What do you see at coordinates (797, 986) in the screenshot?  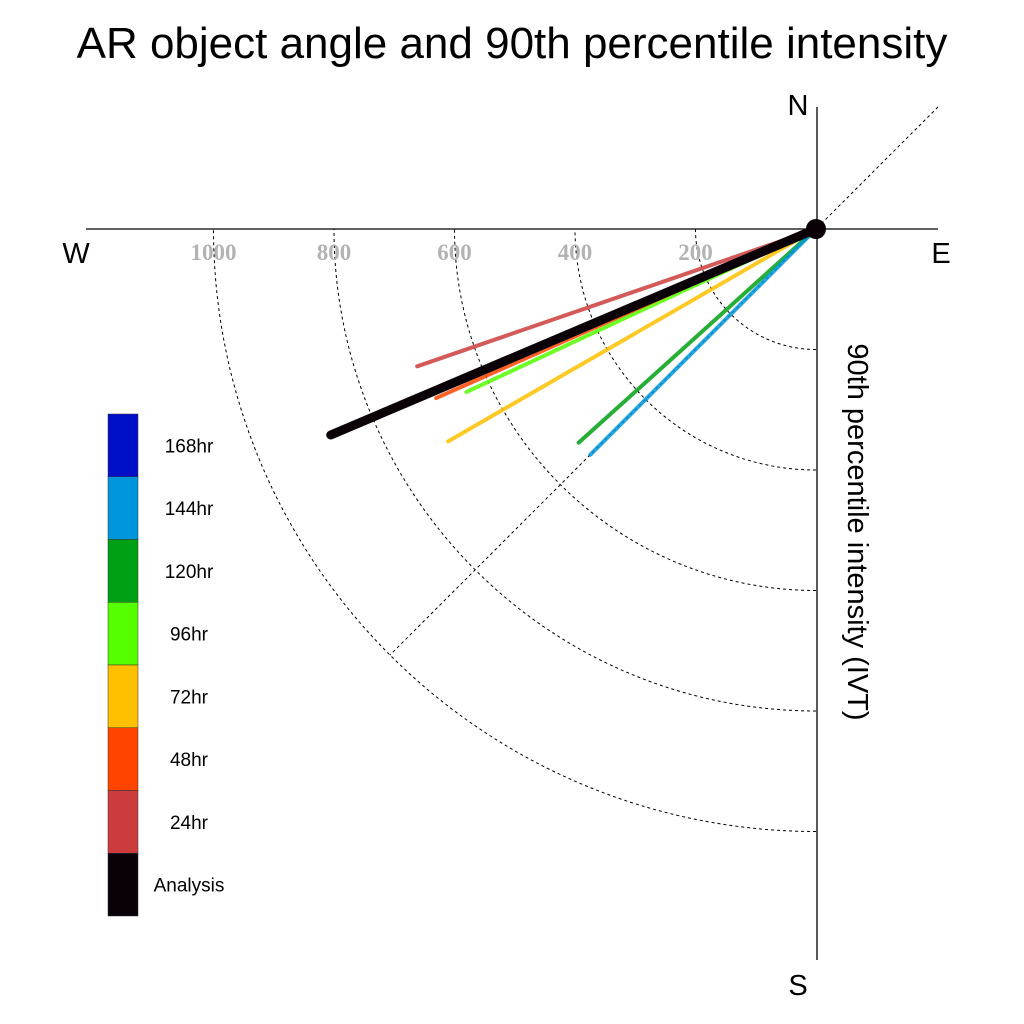 I see `compass-south: S` at bounding box center [797, 986].